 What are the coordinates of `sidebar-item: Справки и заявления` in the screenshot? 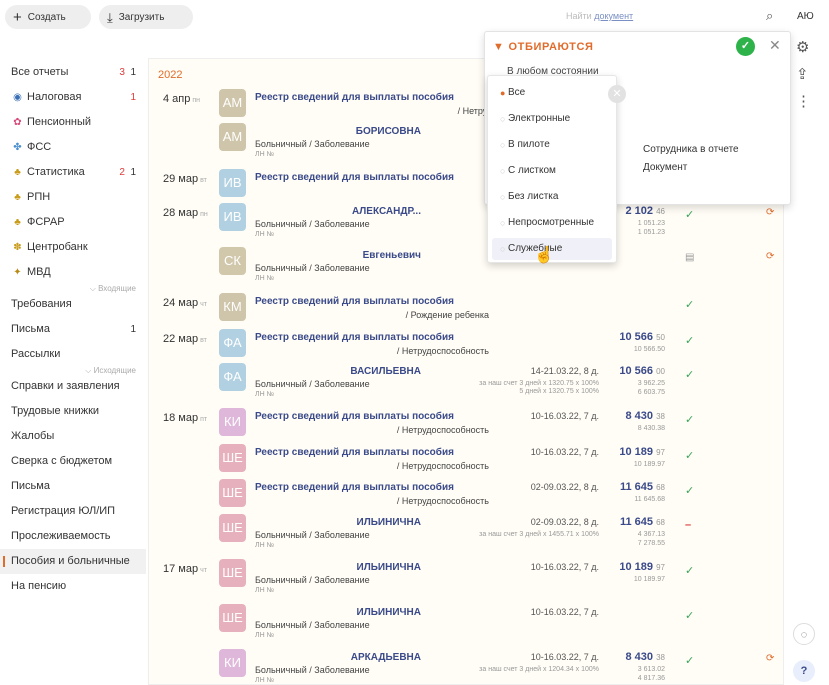 It's located at (73, 386).